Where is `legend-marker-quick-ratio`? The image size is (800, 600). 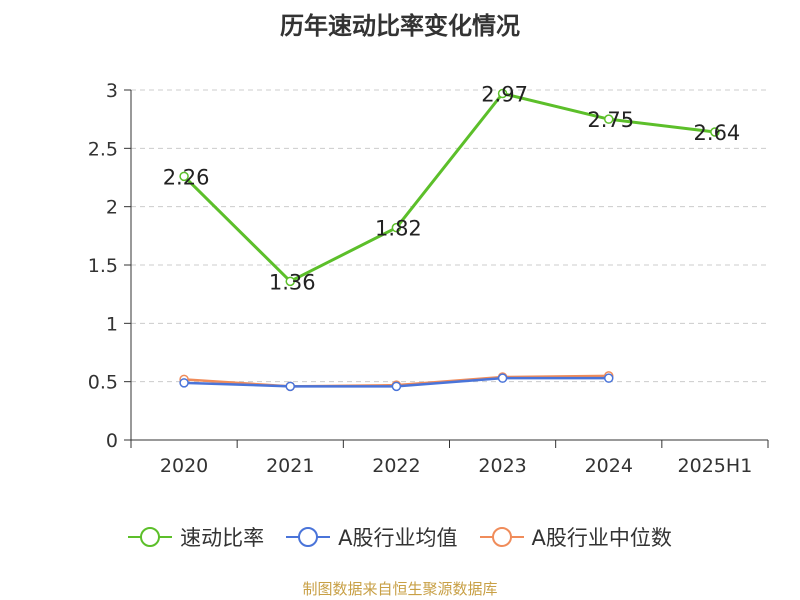 legend-marker-quick-ratio is located at coordinates (150, 537).